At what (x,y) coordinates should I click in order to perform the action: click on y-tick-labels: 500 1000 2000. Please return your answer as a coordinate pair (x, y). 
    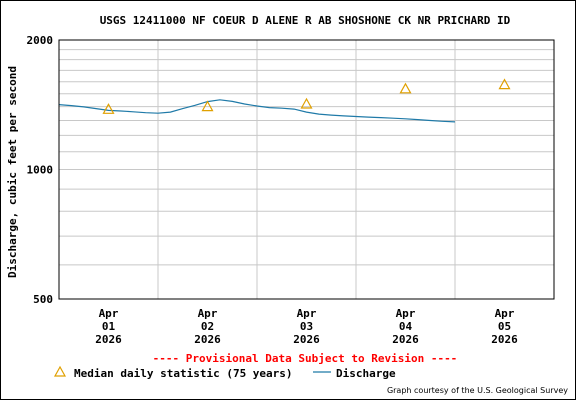
    Looking at the image, I should click on (40, 170).